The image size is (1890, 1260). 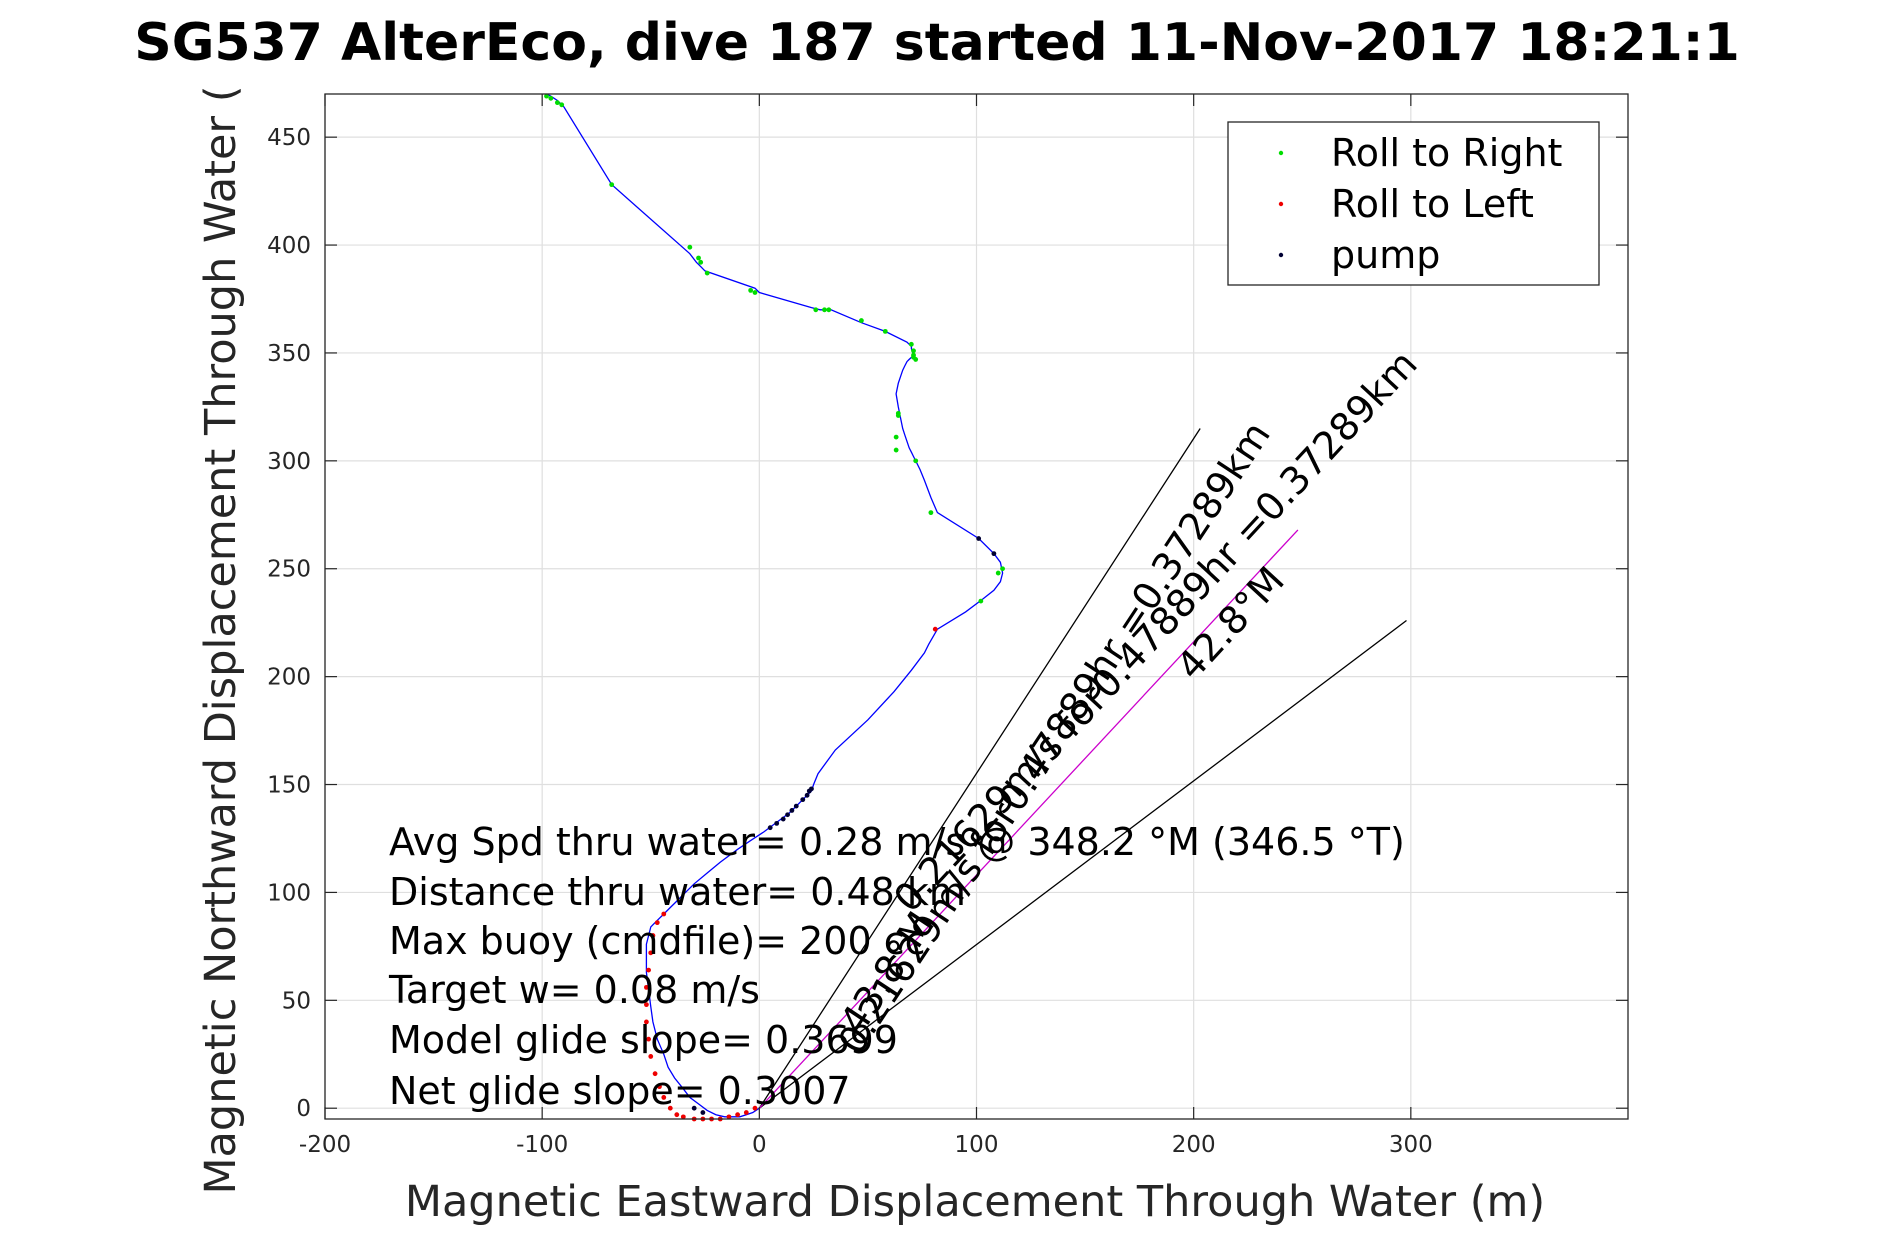 I want to click on legend-label-pump: pump, so click(x=1385, y=255).